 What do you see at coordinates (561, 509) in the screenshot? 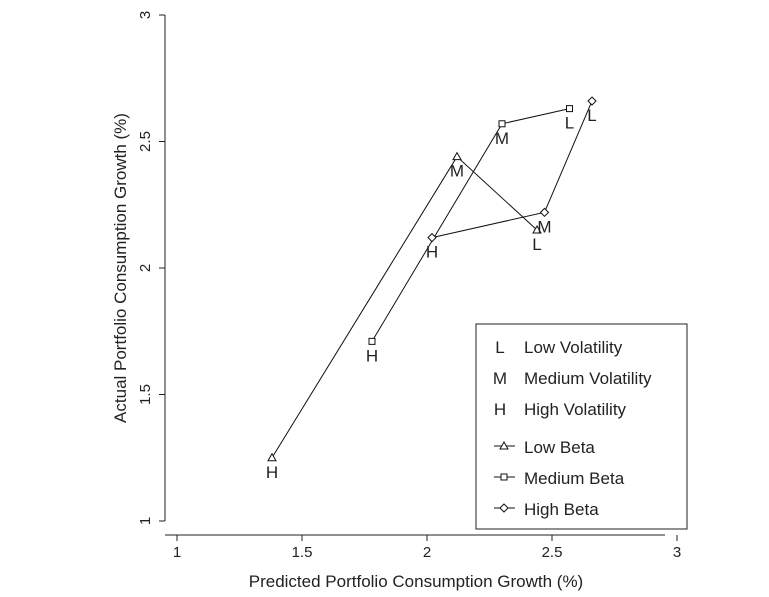
I see `legend-series-label: High Beta` at bounding box center [561, 509].